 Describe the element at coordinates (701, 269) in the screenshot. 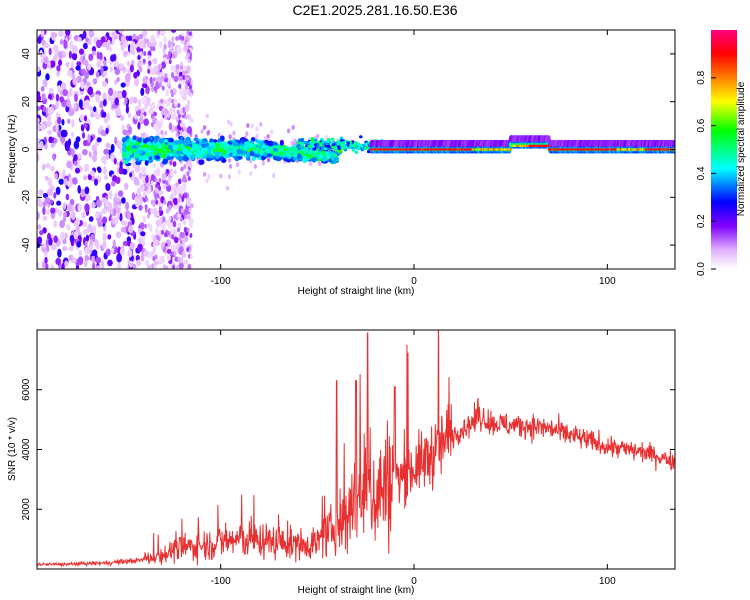

I see `colorbar-tick-label: 0.0` at that location.